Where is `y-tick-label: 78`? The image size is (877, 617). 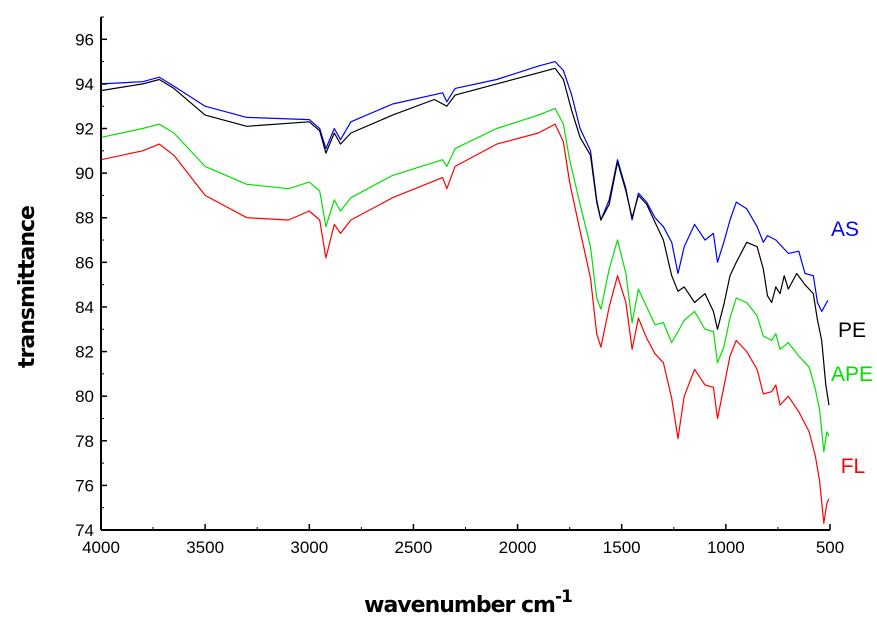 y-tick-label: 78 is located at coordinates (84, 441).